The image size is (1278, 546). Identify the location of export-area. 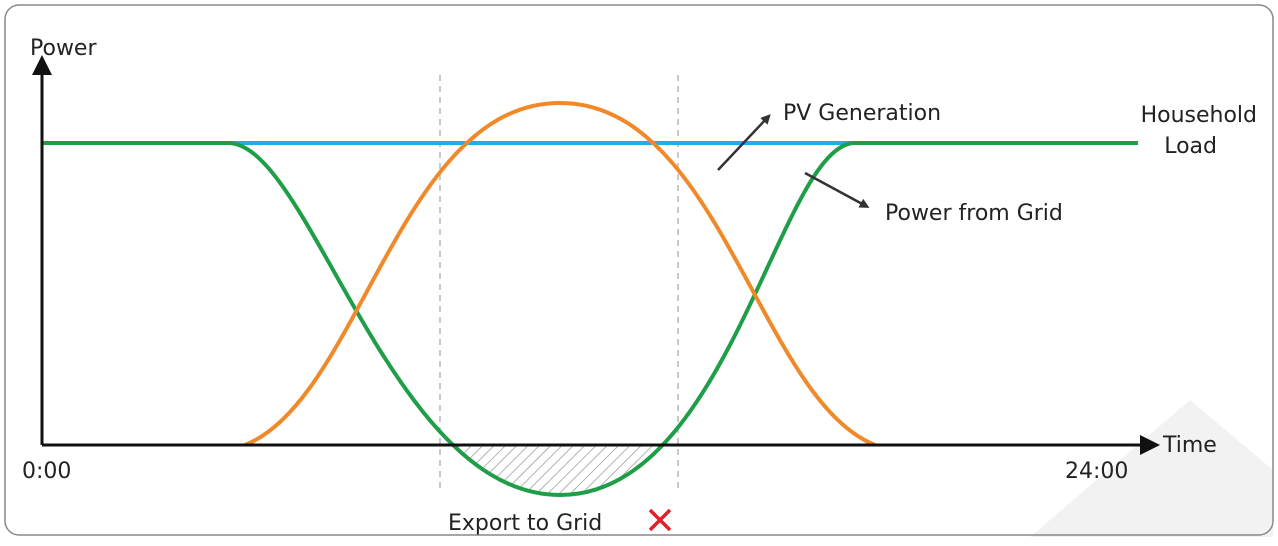
(558, 470).